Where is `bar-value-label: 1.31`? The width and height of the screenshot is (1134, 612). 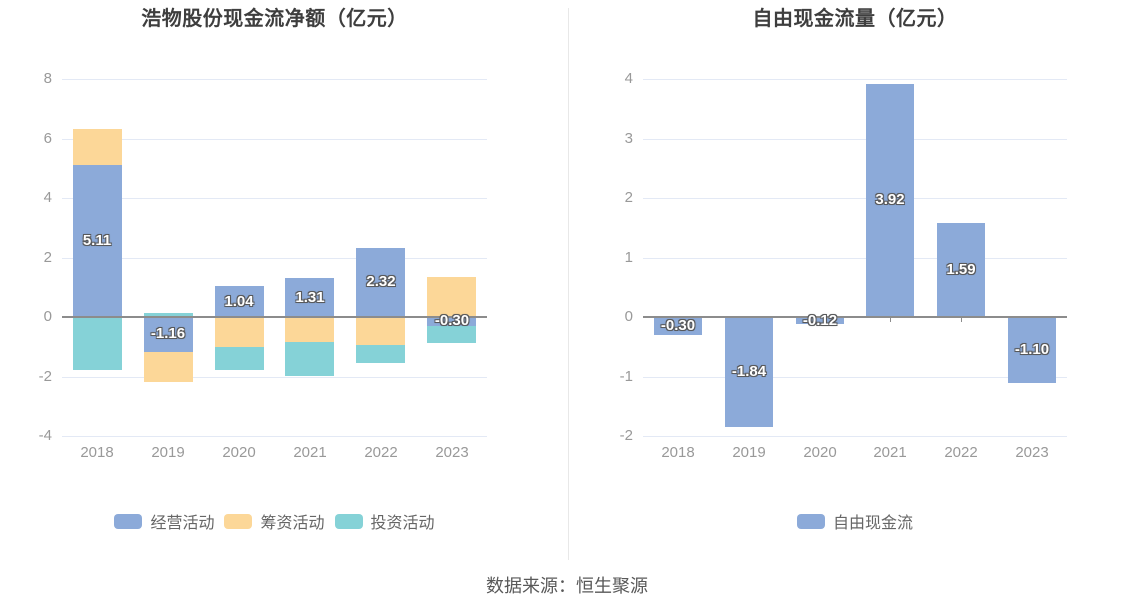 bar-value-label: 1.31 is located at coordinates (310, 297).